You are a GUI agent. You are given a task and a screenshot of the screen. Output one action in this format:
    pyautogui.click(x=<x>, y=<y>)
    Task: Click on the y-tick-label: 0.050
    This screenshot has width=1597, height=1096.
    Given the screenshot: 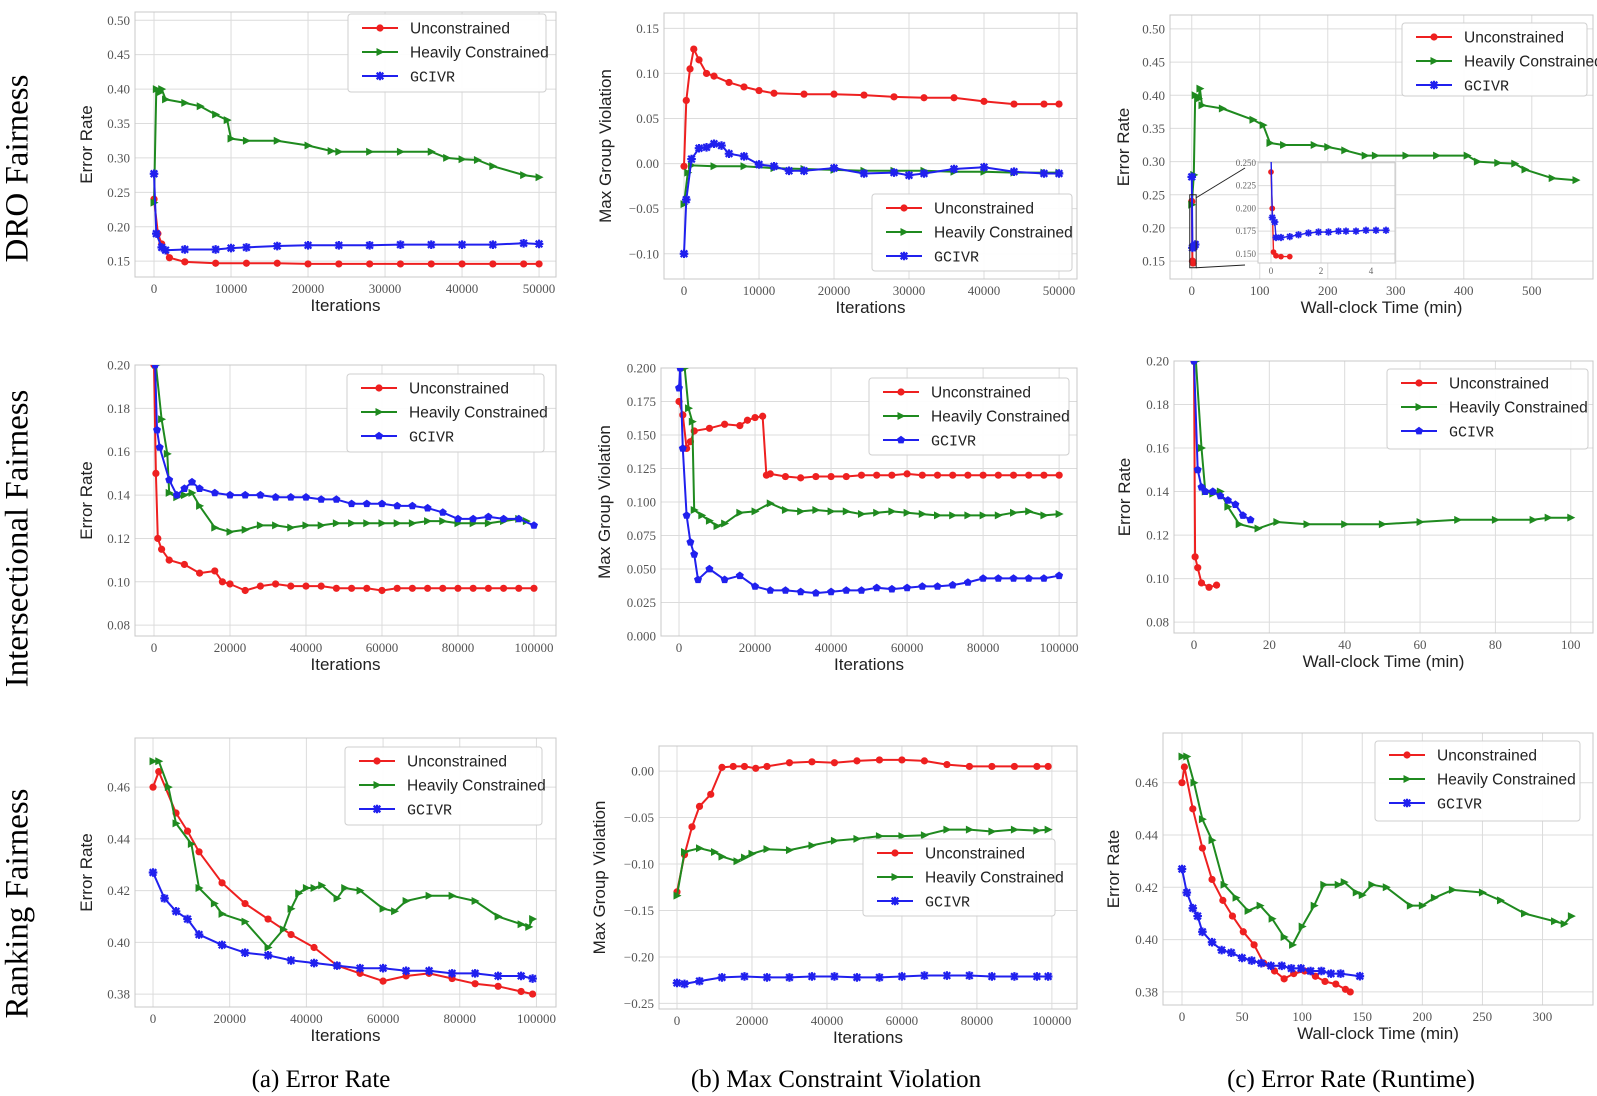 What is the action you would take?
    pyautogui.click(x=641, y=569)
    